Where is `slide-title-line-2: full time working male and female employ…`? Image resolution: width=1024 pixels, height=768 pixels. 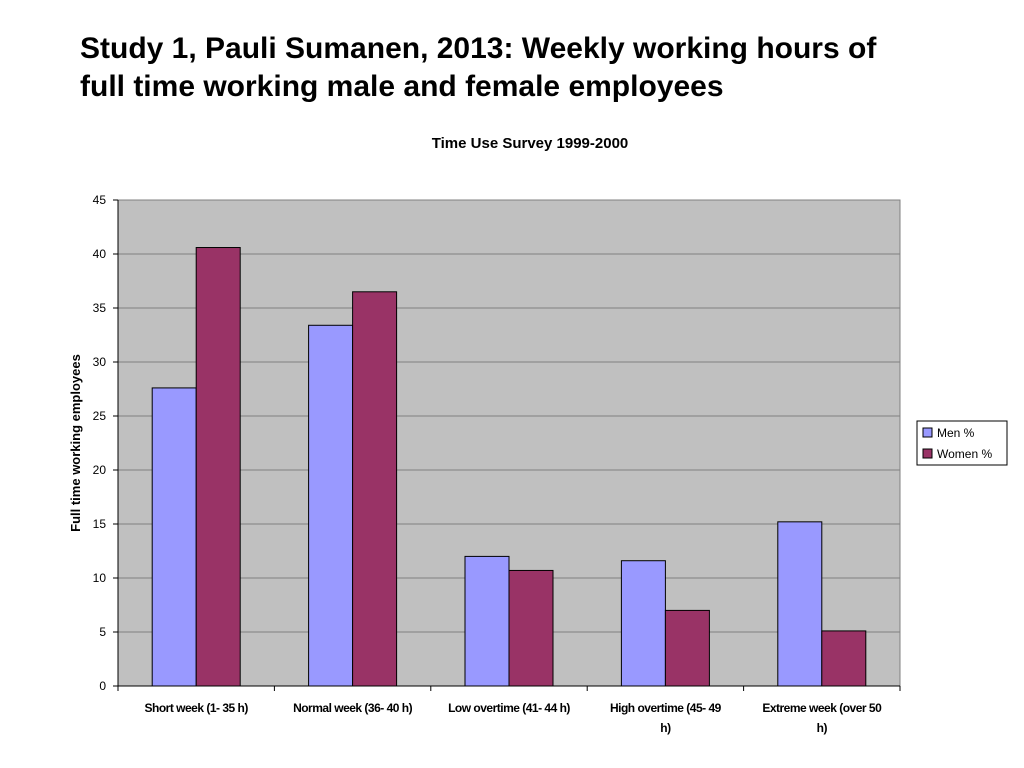 slide-title-line-2: full time working male and female employ… is located at coordinates (402, 86).